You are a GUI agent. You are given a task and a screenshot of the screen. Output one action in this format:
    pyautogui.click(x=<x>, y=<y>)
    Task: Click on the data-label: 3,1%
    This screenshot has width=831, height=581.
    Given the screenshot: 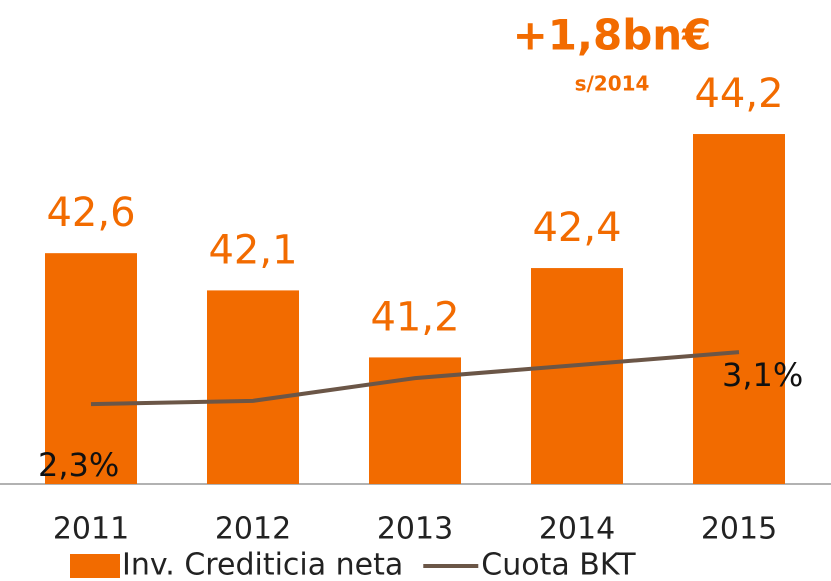 What is the action you would take?
    pyautogui.click(x=762, y=375)
    